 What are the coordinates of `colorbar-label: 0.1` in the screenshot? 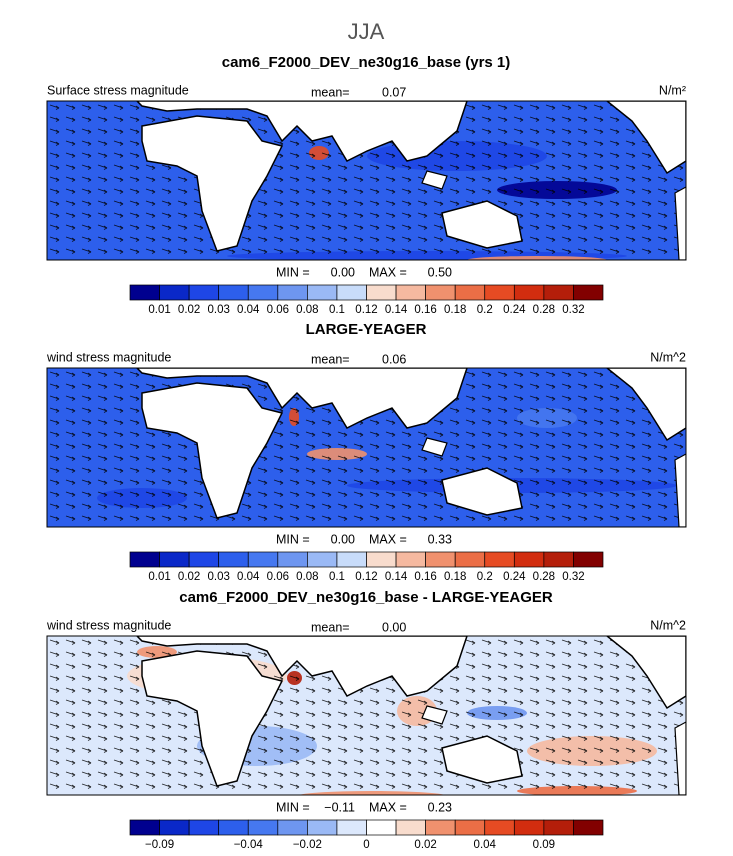 It's located at (337, 310).